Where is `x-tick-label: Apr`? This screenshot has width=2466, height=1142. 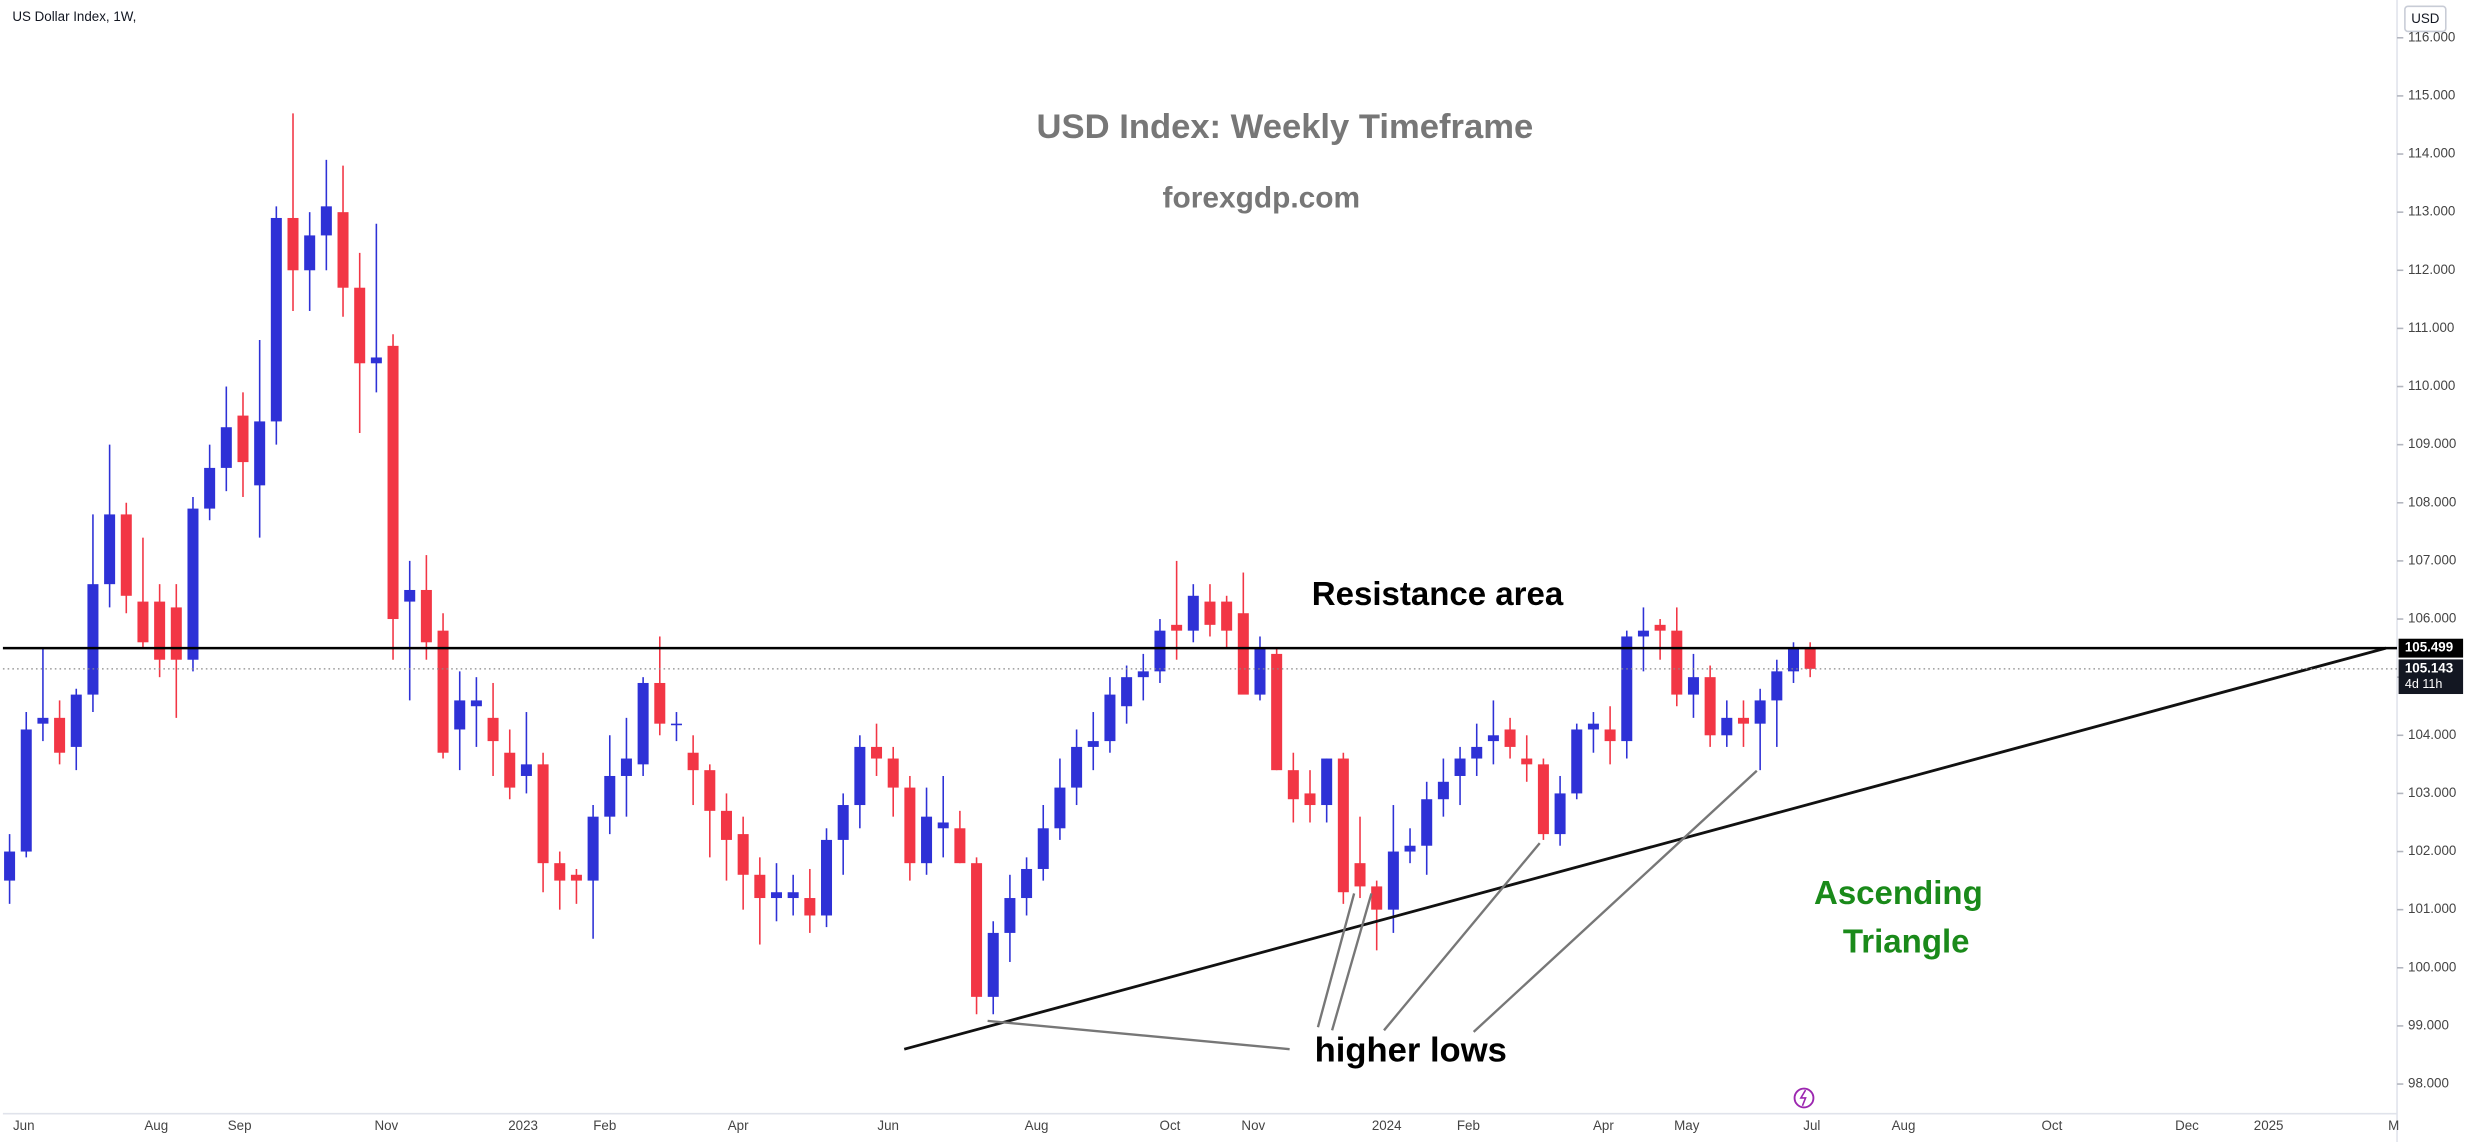 x-tick-label: Apr is located at coordinates (738, 1125).